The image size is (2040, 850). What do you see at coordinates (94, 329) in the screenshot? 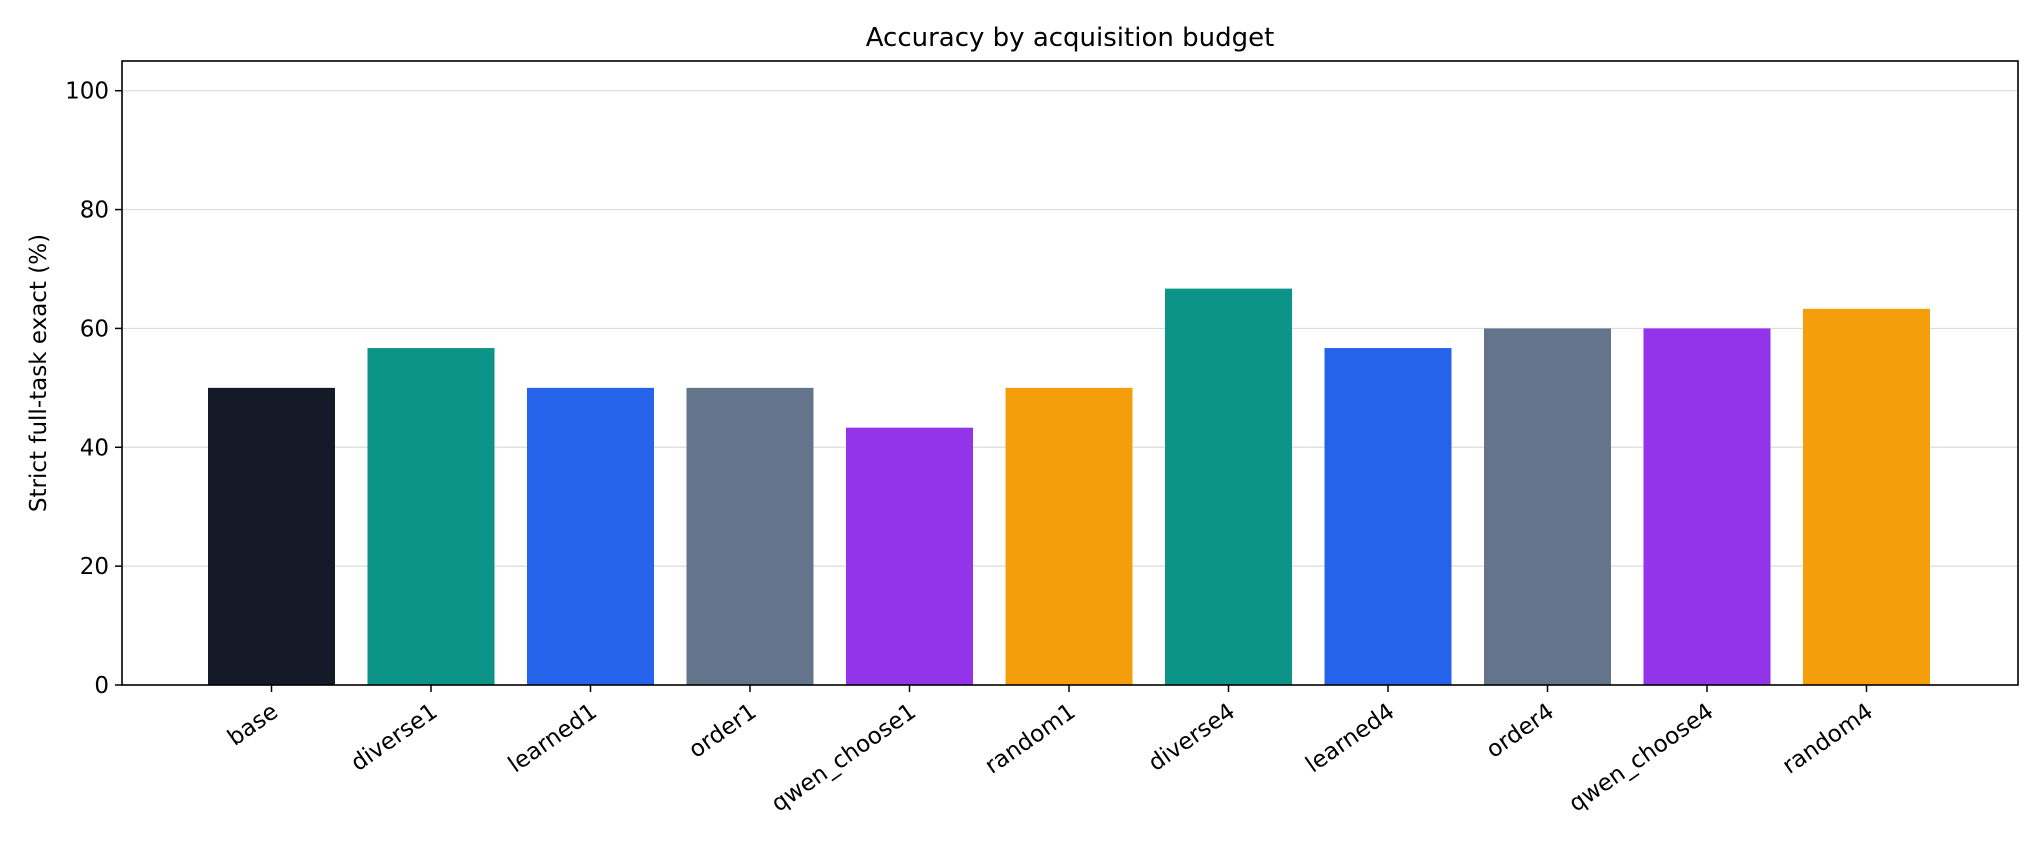
I see `y-tick-label: 60` at bounding box center [94, 329].